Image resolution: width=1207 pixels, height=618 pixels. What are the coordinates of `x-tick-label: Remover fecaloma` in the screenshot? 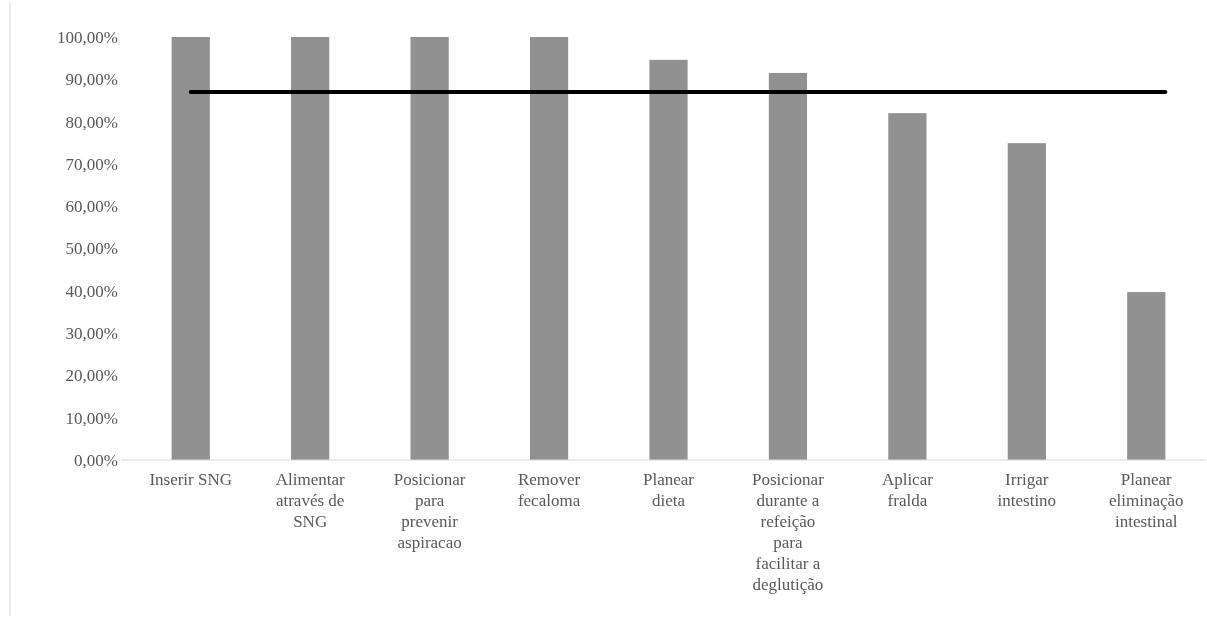 It's located at (549, 490).